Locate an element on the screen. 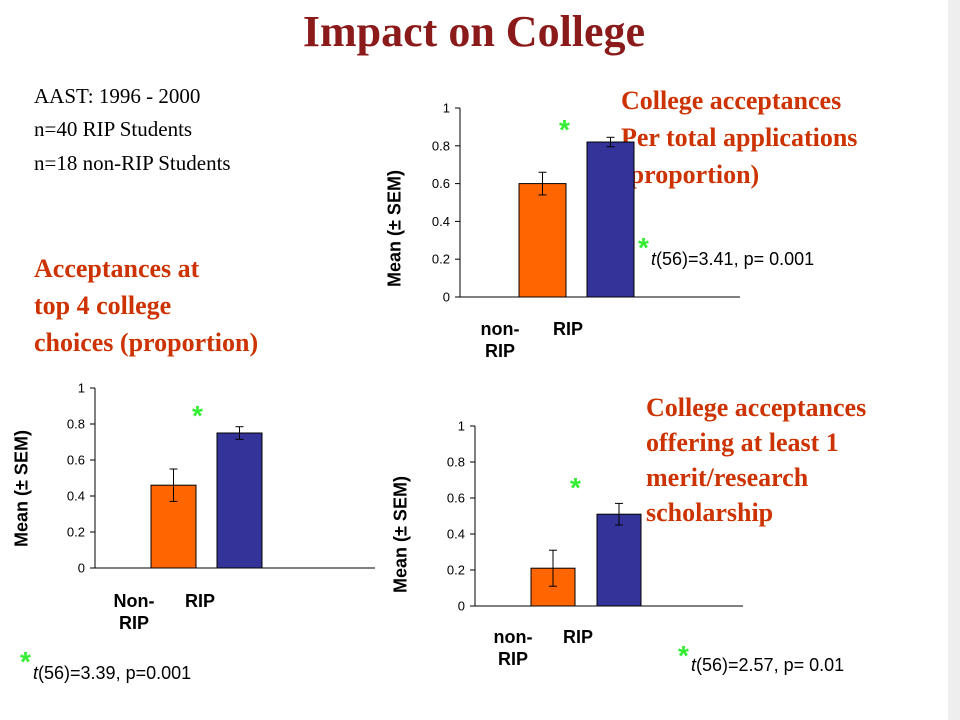 Image resolution: width=960 pixels, height=720 pixels. chart-top4-plot: 0 0.2 0.4 0.6 0.8 1 is located at coordinates (221, 478).